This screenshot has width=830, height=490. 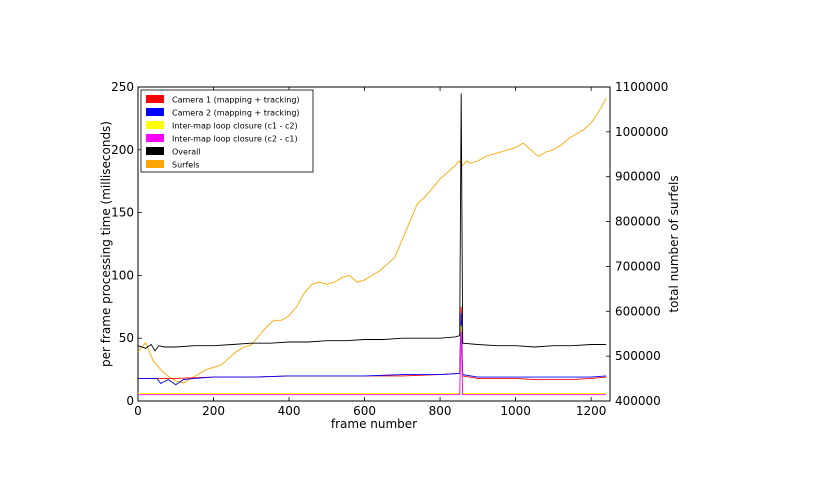 What do you see at coordinates (186, 165) in the screenshot?
I see `legend-label: Surfels` at bounding box center [186, 165].